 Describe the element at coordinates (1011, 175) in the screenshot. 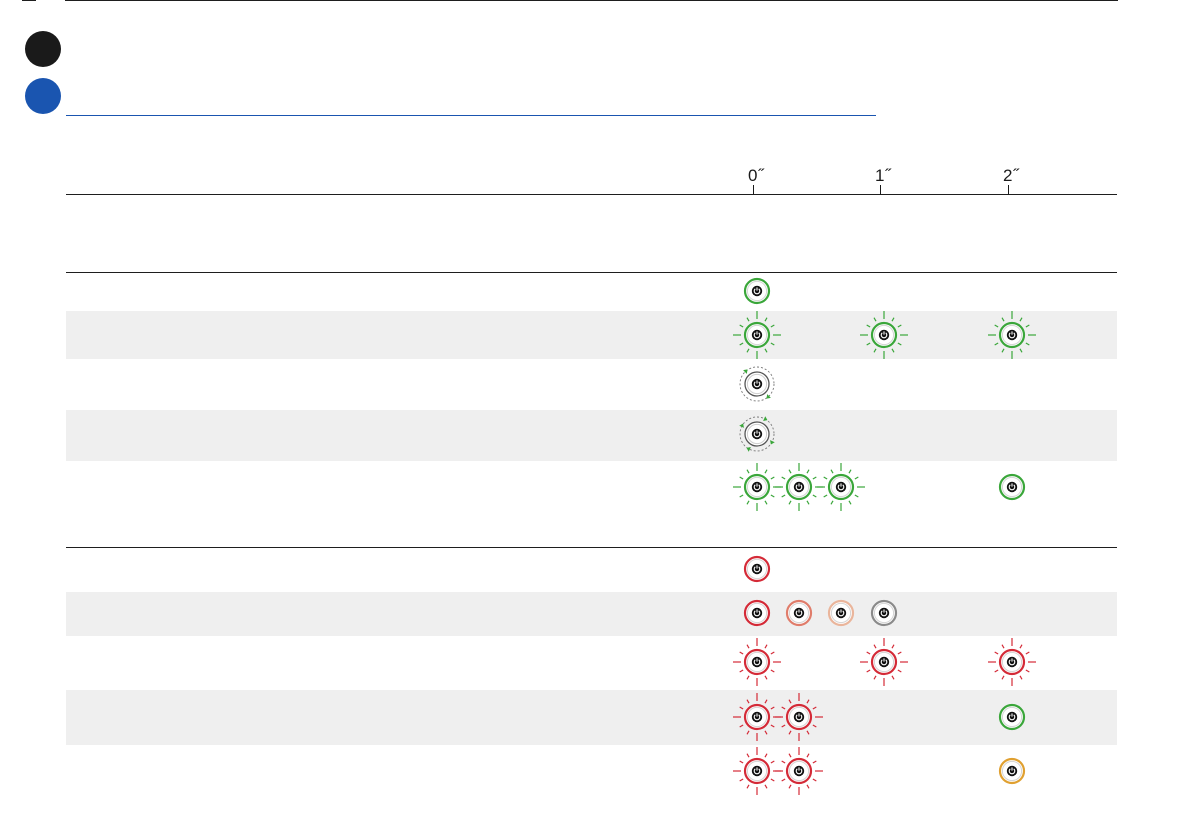

I see `timeline-label-2s: 2˝` at that location.